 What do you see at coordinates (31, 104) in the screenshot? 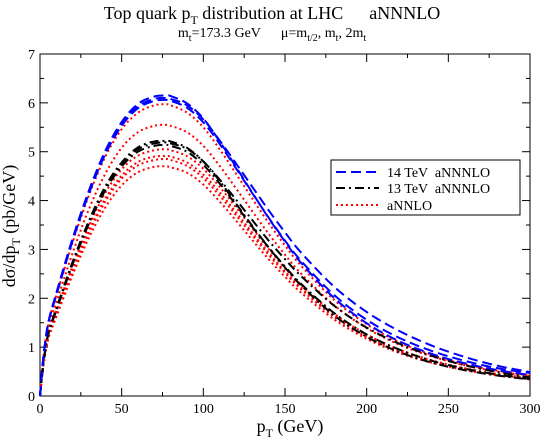
I see `y-tick-label: 6` at bounding box center [31, 104].